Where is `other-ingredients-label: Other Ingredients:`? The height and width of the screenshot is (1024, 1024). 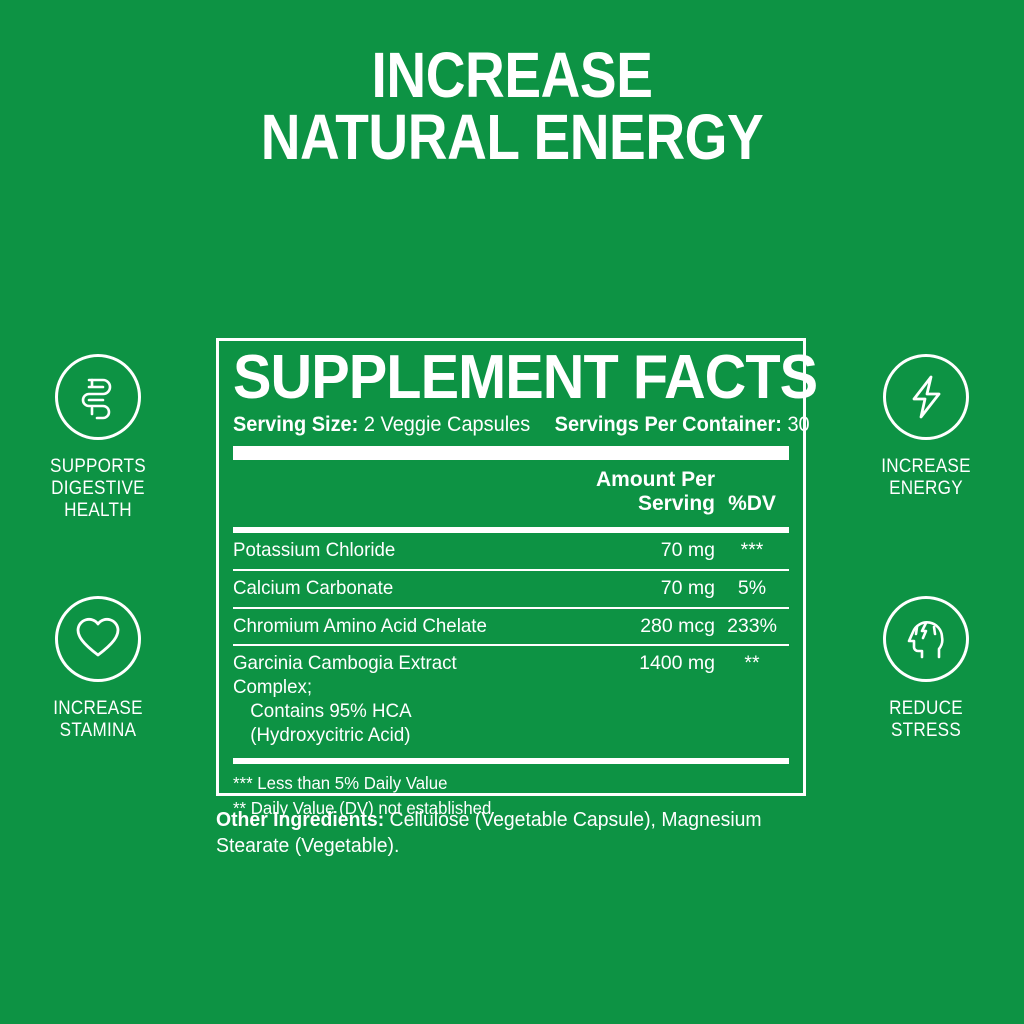
other-ingredients-label: Other Ingredients: is located at coordinates (300, 820).